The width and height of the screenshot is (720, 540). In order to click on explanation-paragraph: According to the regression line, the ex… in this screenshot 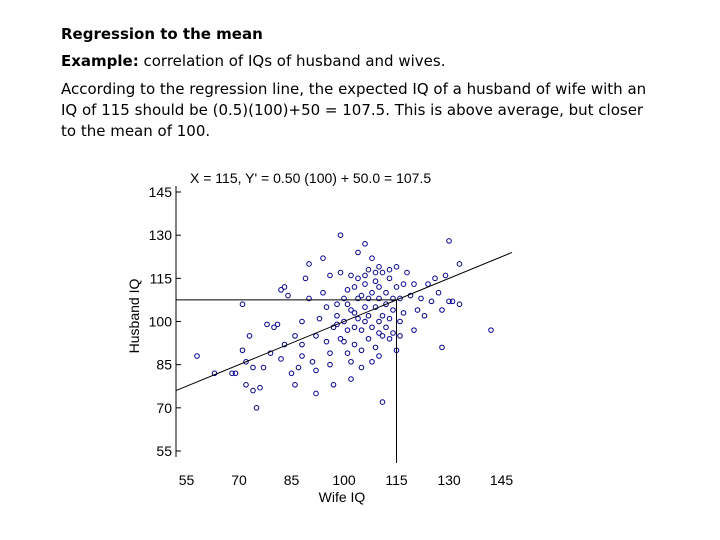, I will do `click(354, 110)`.